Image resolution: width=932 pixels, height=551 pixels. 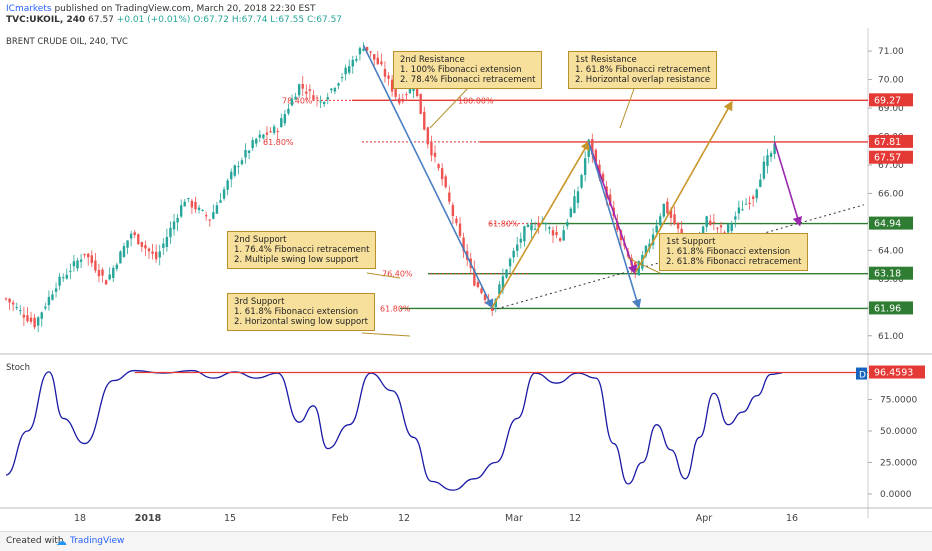 What do you see at coordinates (704, 518) in the screenshot?
I see `time-tick-label: Apr` at bounding box center [704, 518].